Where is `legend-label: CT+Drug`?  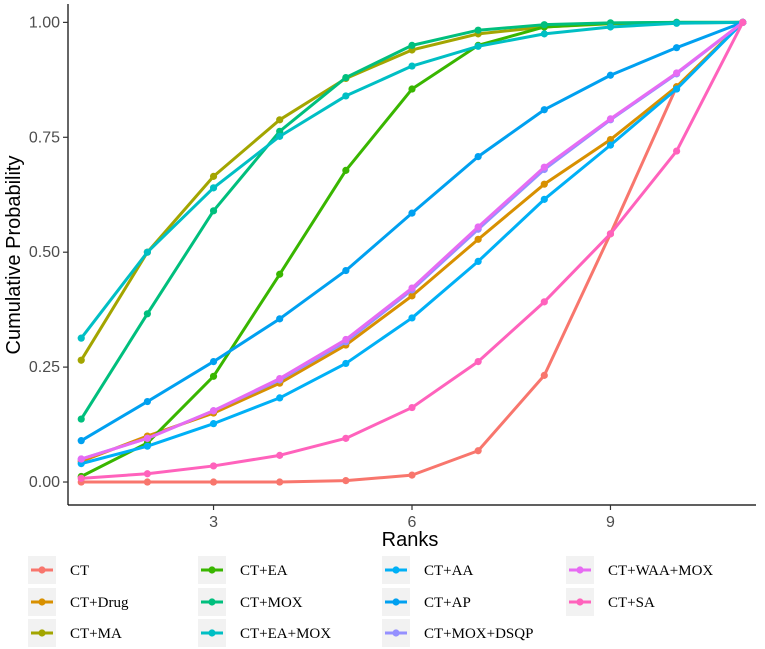
legend-label: CT+Drug is located at coordinates (99, 603).